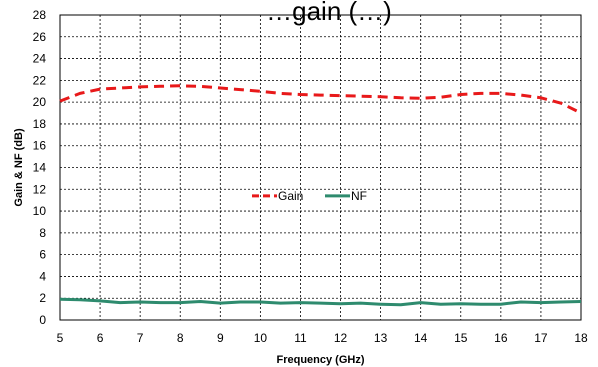  Describe the element at coordinates (42, 233) in the screenshot. I see `y-tick-label: 8` at that location.